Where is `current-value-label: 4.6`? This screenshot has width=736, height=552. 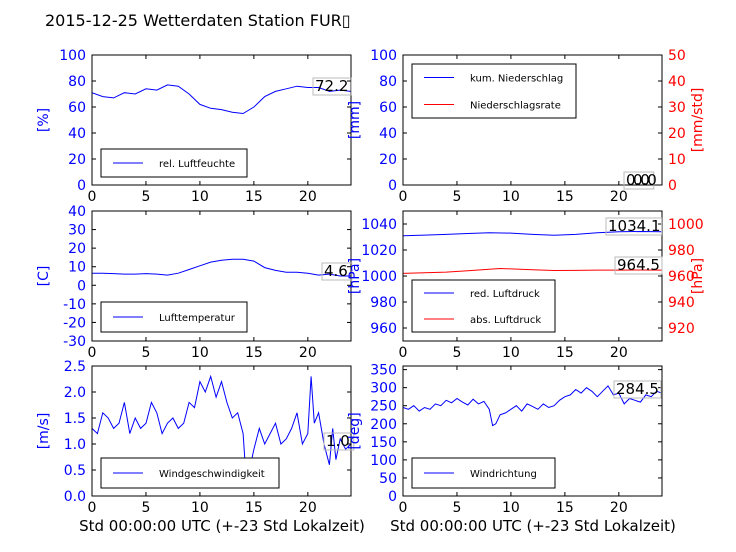
current-value-label: 4.6 is located at coordinates (336, 271).